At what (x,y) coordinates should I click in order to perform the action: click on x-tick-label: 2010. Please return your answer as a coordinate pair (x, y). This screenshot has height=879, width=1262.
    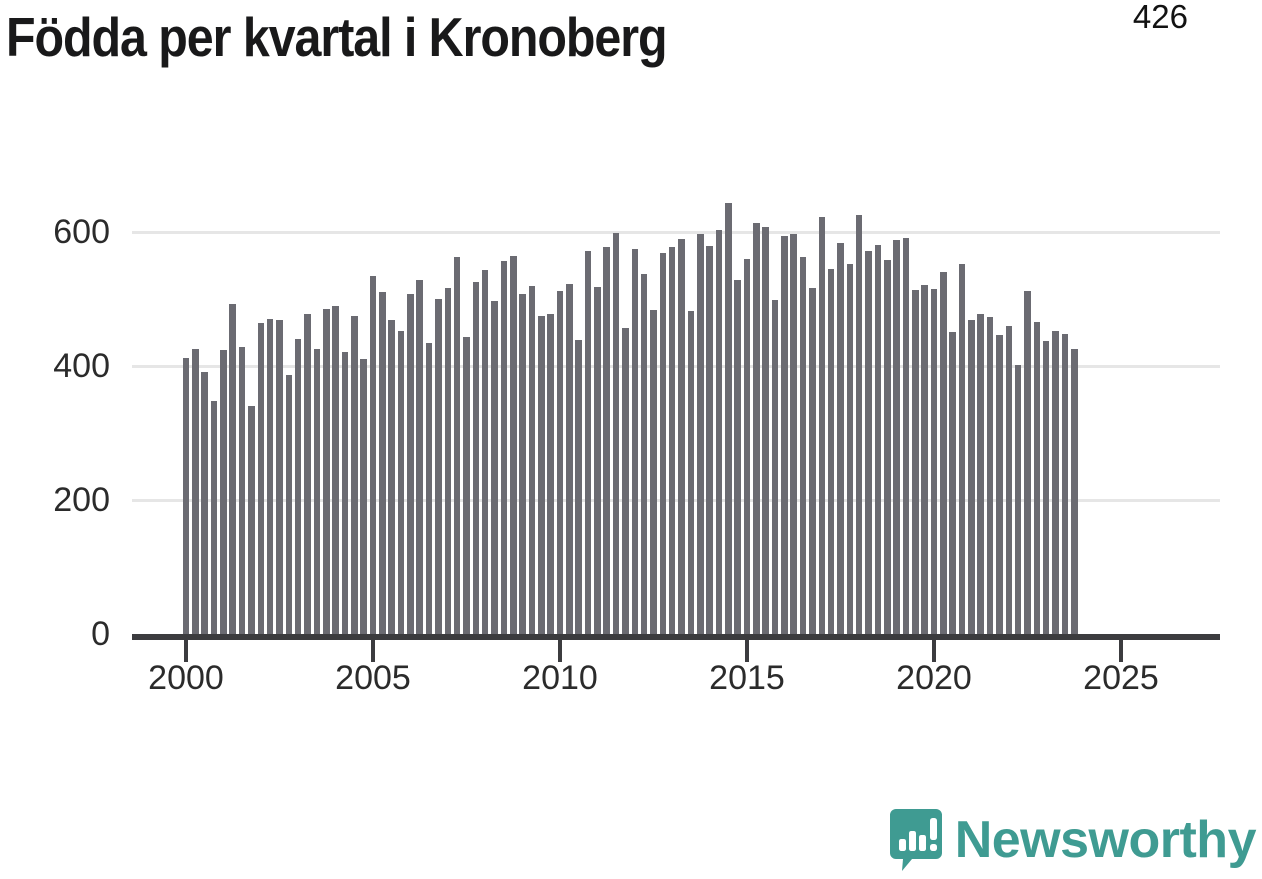
    Looking at the image, I should click on (560, 678).